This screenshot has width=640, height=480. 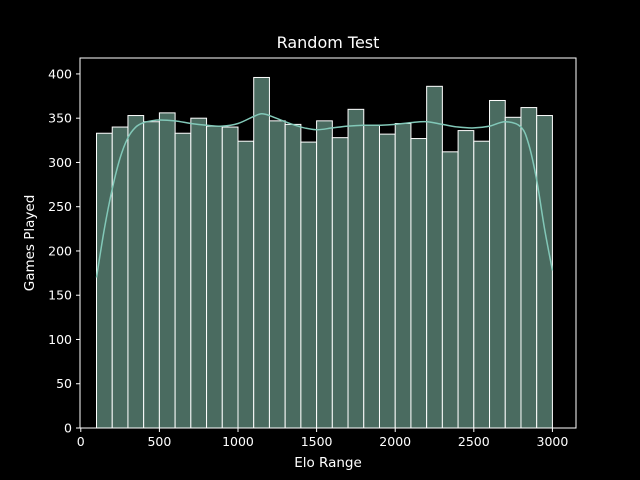 I want to click on x-tick-label: 1000, so click(x=238, y=441).